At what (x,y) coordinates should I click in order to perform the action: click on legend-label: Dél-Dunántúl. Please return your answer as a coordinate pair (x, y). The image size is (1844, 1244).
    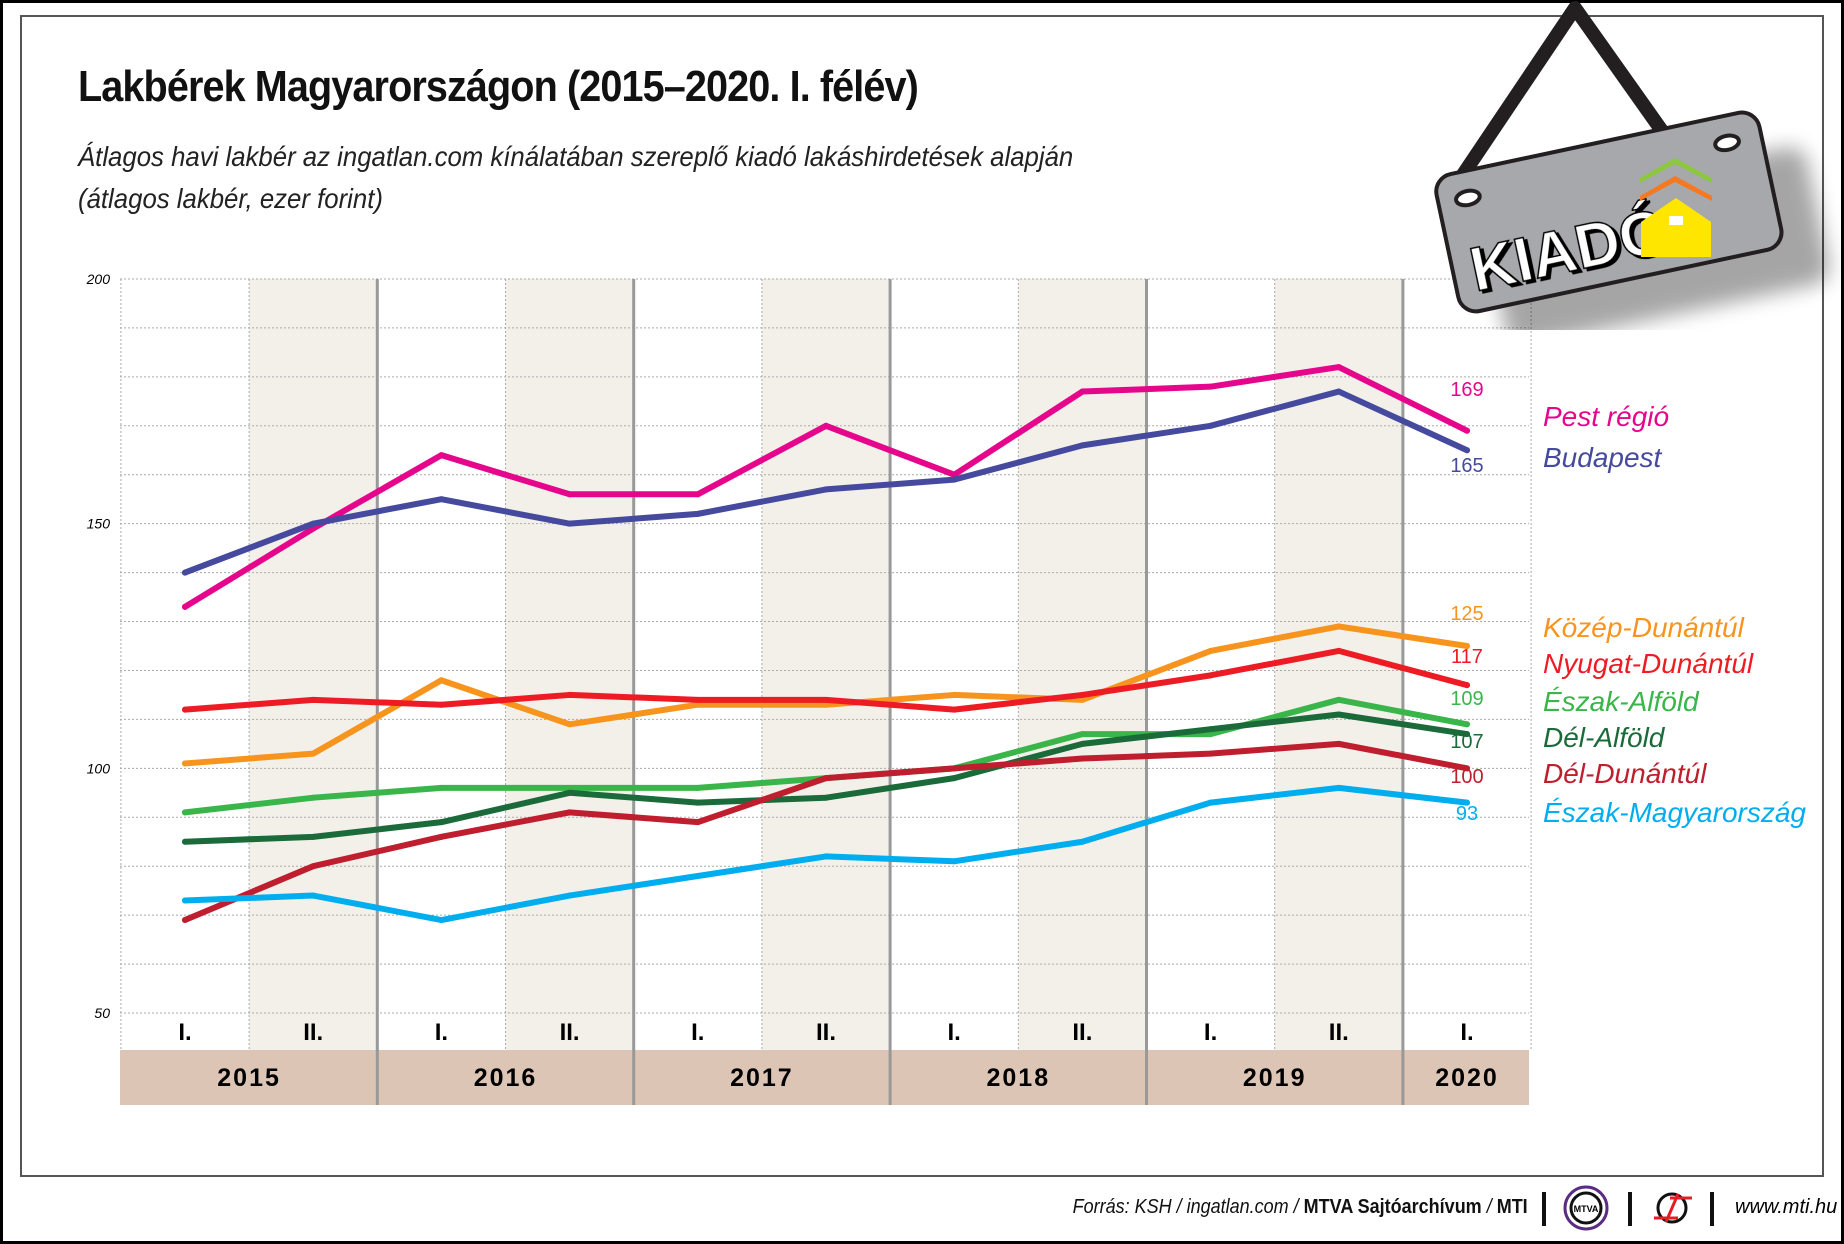
    Looking at the image, I should click on (1625, 773).